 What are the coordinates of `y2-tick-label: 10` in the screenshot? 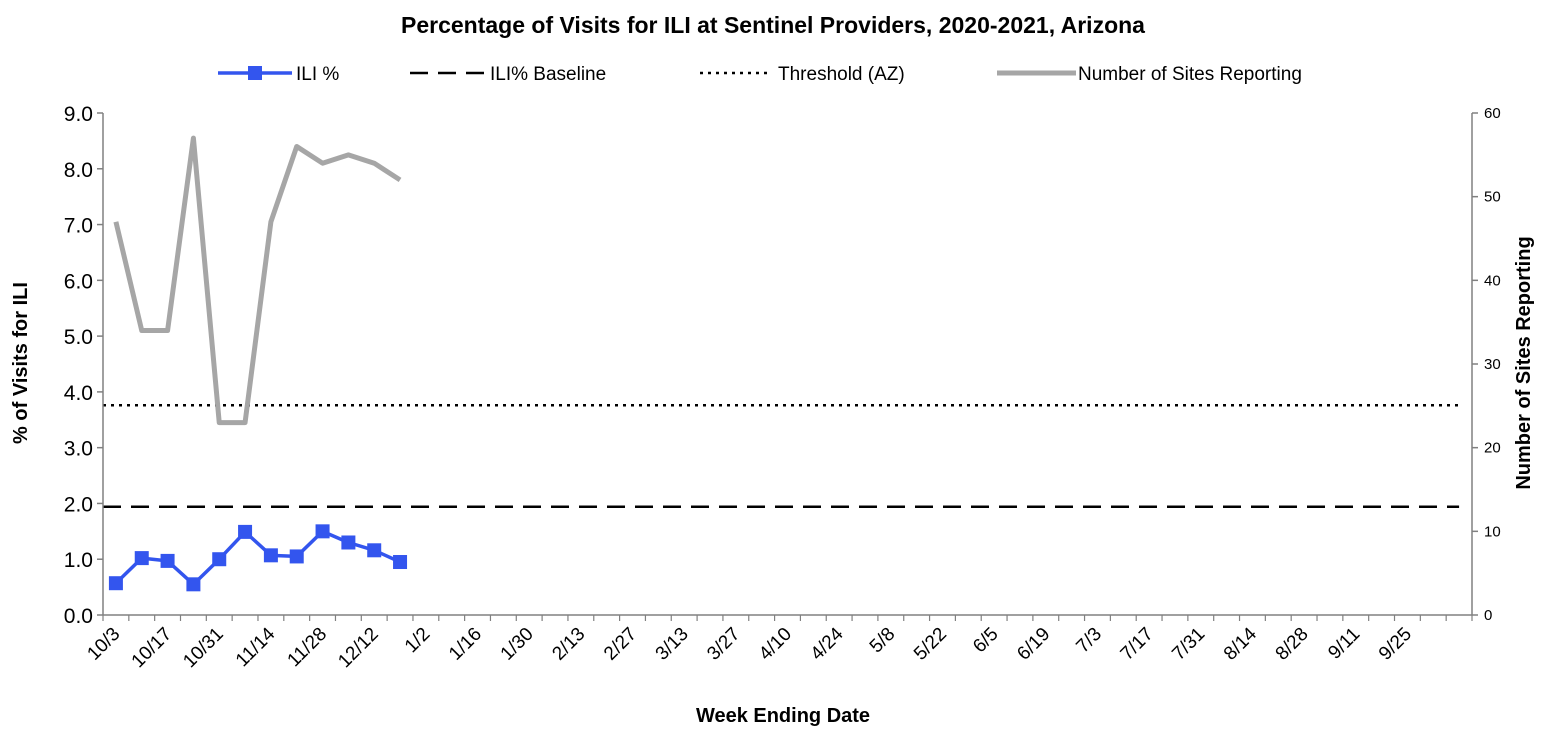 It's located at (1492, 531).